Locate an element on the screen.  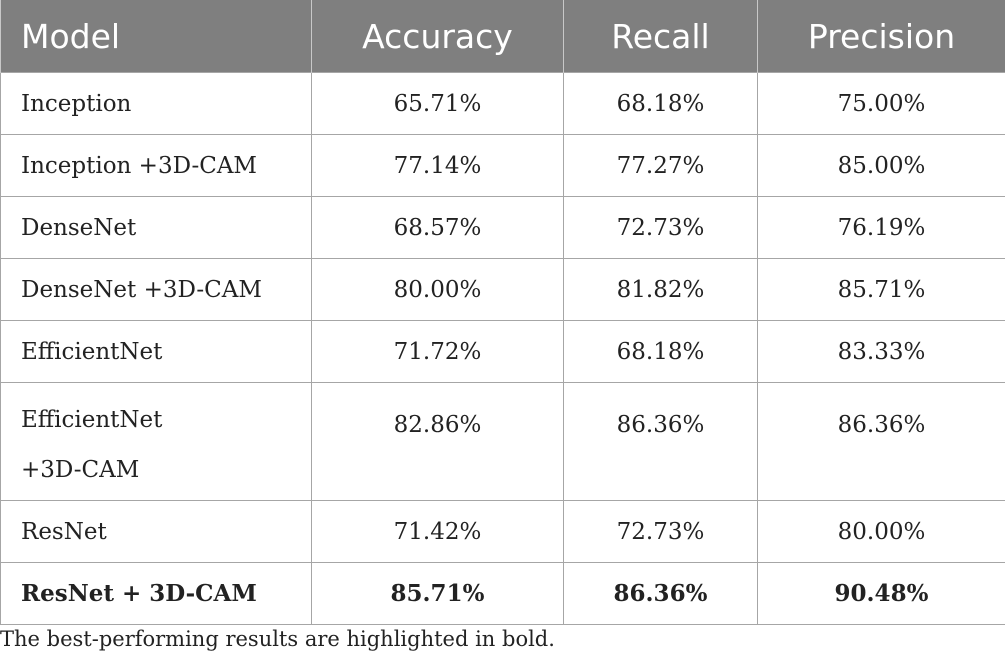
model-cell: EfficientNet +3D-CAM is located at coordinates (156, 441).